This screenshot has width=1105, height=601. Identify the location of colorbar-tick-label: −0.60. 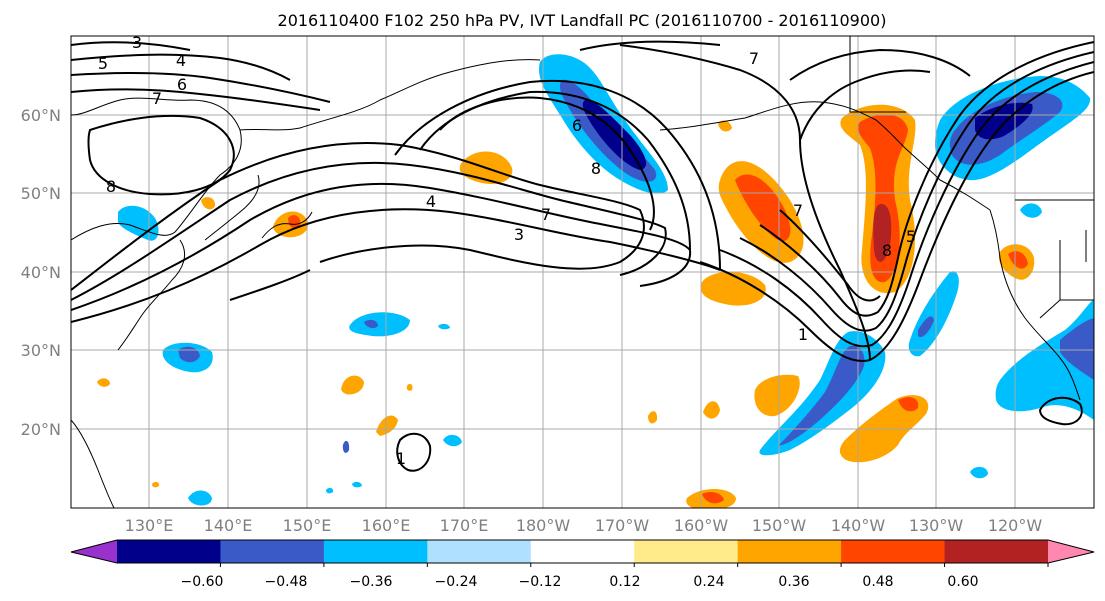
(202, 582).